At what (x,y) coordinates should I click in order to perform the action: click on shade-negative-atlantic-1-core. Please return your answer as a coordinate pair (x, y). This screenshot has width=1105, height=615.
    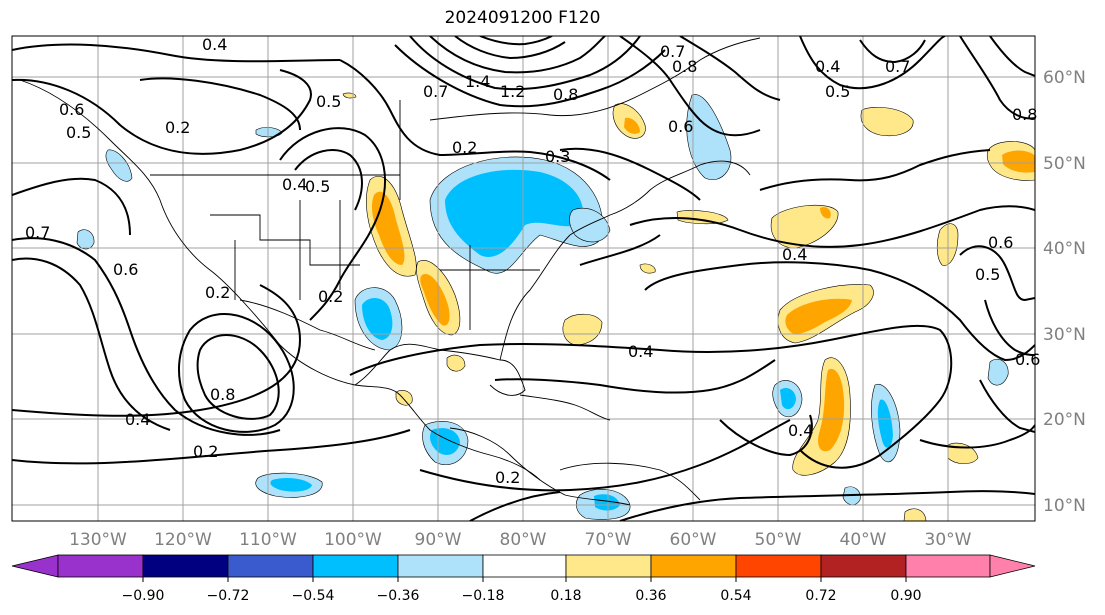
    Looking at the image, I should click on (788, 399).